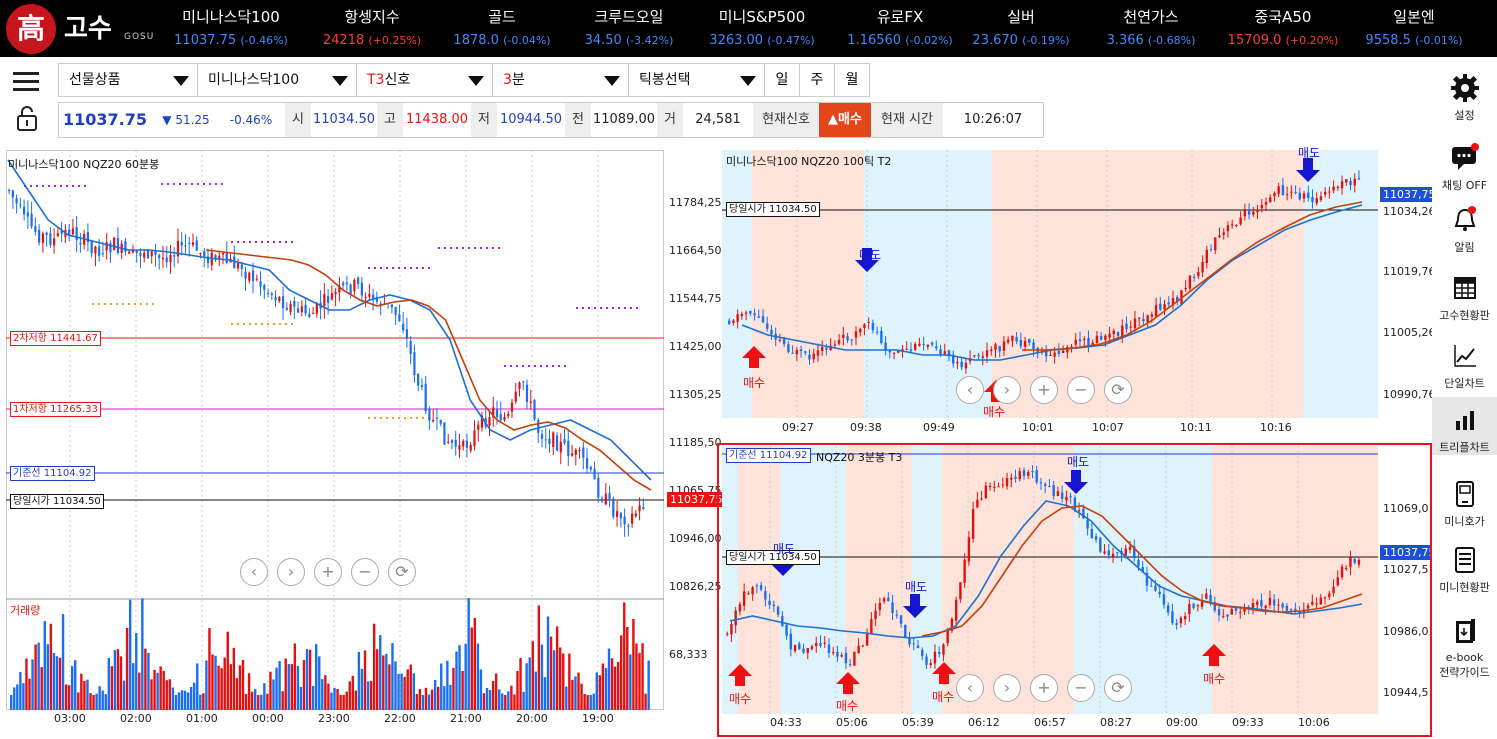 Image resolution: width=1497 pixels, height=739 pixels. Describe the element at coordinates (27, 81) in the screenshot. I see `hamburger-menu-icon` at that location.